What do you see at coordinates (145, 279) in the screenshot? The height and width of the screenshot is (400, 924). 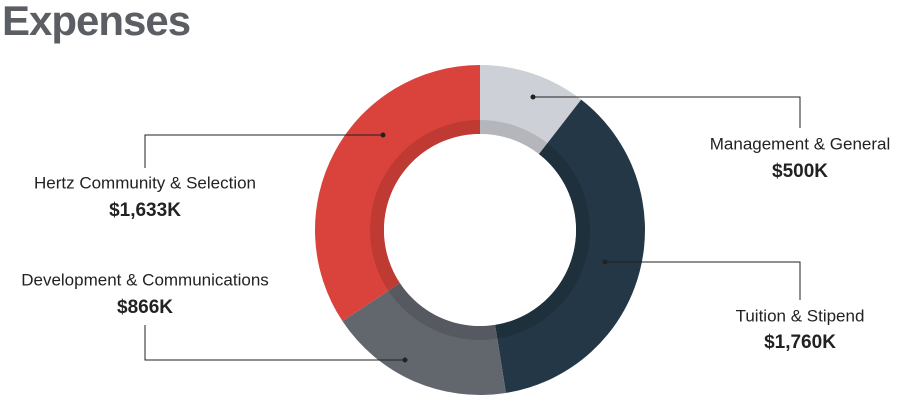 I see `category-label: Development & Communications` at bounding box center [145, 279].